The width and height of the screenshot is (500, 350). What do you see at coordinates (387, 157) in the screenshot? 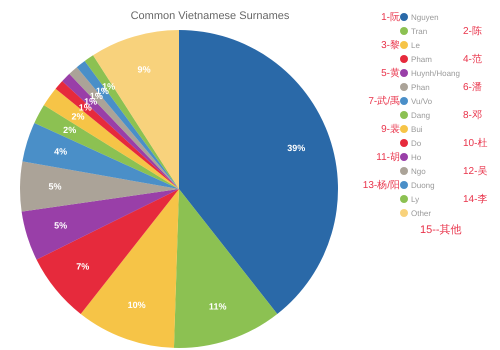
I see `text: 11-胡` at bounding box center [387, 157].